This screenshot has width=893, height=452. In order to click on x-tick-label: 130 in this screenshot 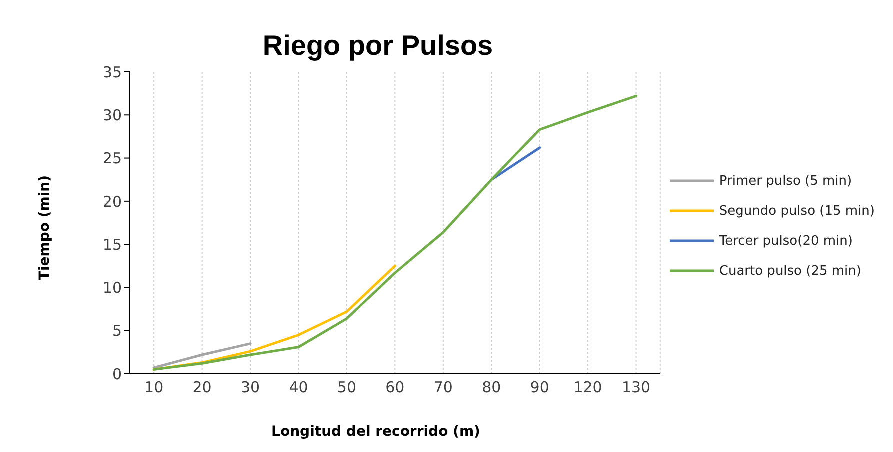, I will do `click(636, 387)`.